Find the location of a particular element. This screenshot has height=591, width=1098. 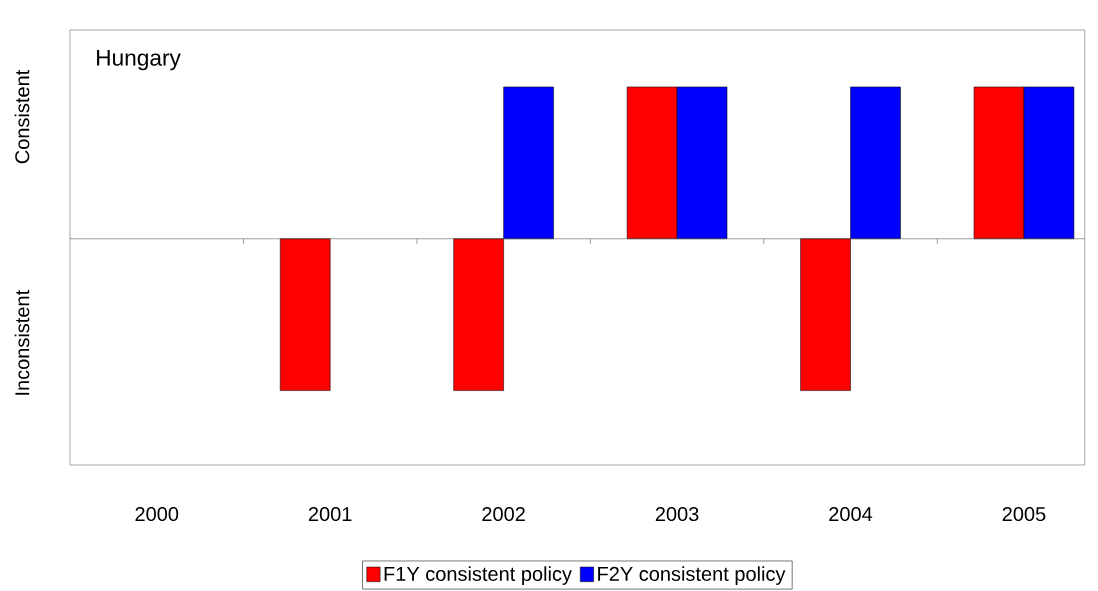

x-tick-label: 2002 is located at coordinates (503, 514).